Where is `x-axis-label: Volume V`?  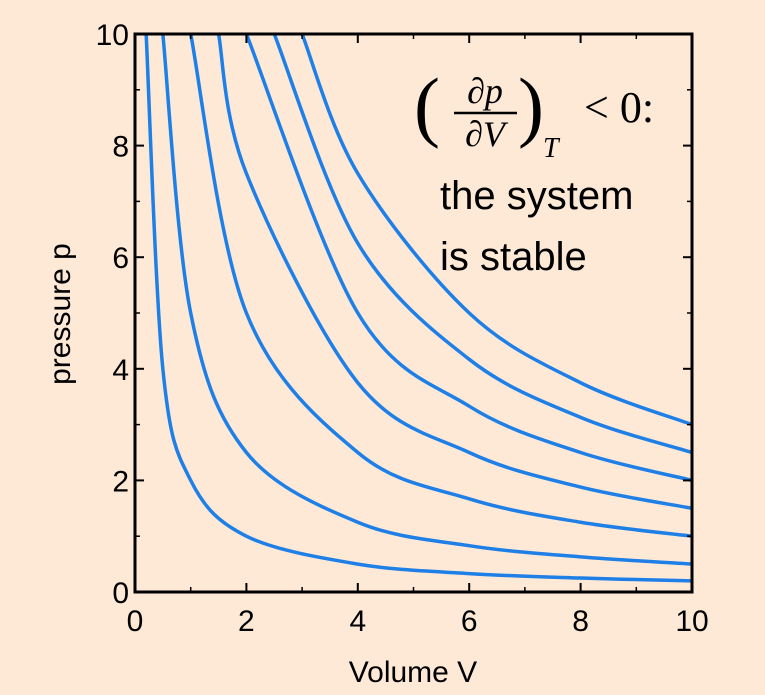
x-axis-label: Volume V is located at coordinates (413, 672).